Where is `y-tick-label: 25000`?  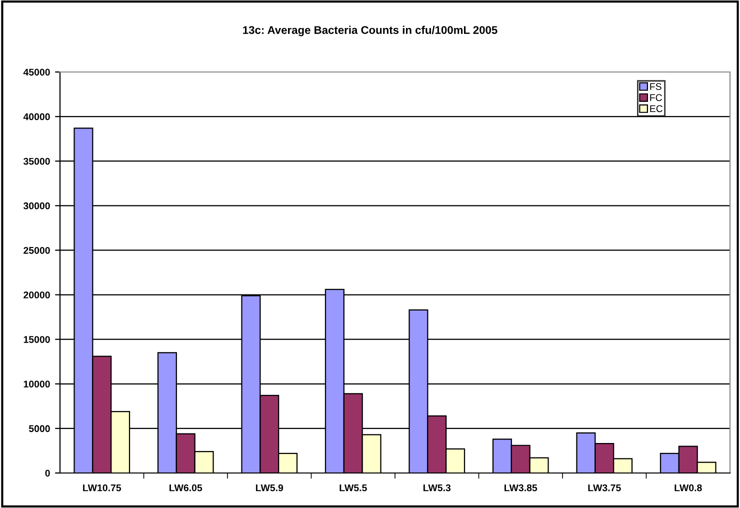
y-tick-label: 25000 is located at coordinates (37, 250).